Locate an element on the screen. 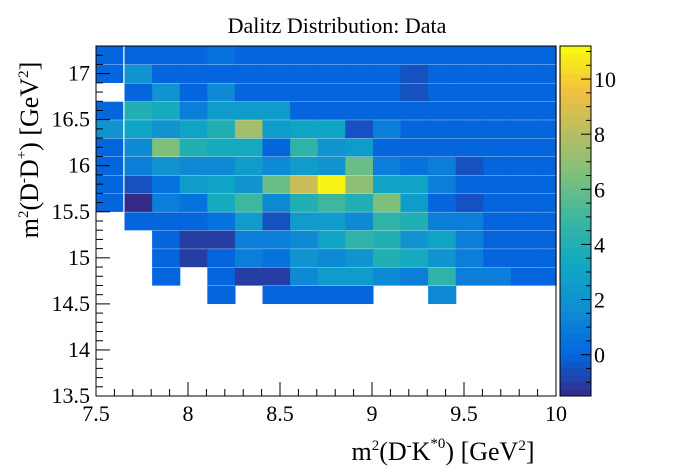  colorbar-tick-label: 8 is located at coordinates (599, 134).